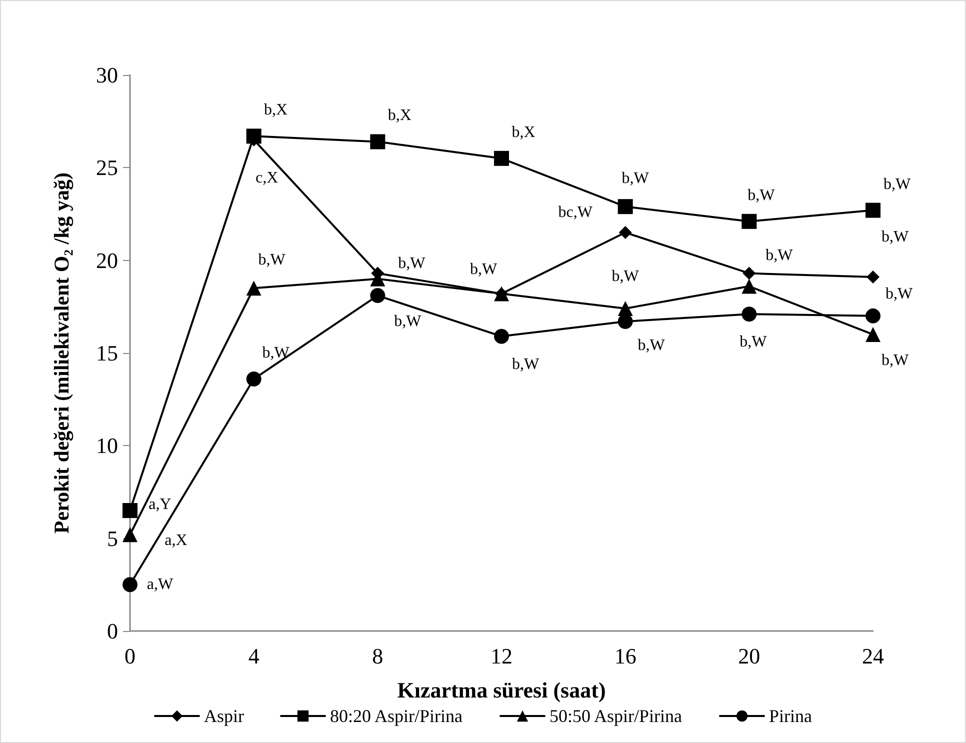 This screenshot has height=743, width=966. Describe the element at coordinates (873, 656) in the screenshot. I see `x-tick-label: 24` at that location.